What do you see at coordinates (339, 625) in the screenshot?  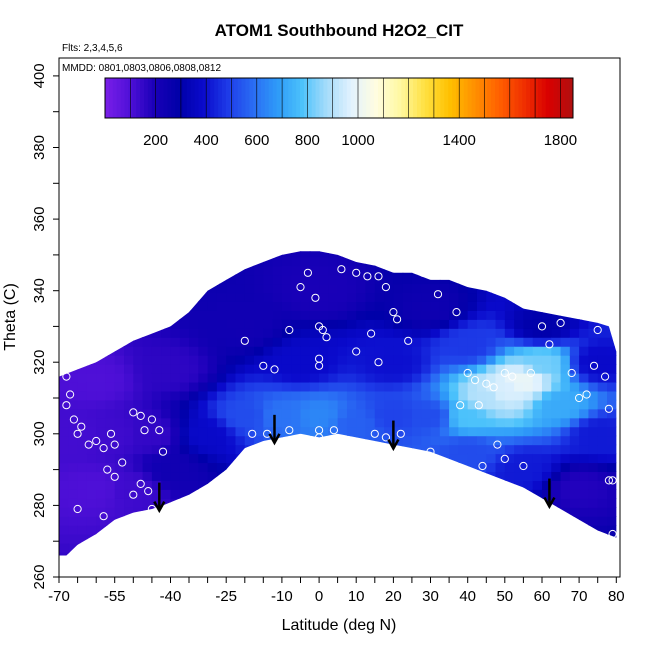 I see `x-axis-label: Latitude (deg N)` at bounding box center [339, 625].